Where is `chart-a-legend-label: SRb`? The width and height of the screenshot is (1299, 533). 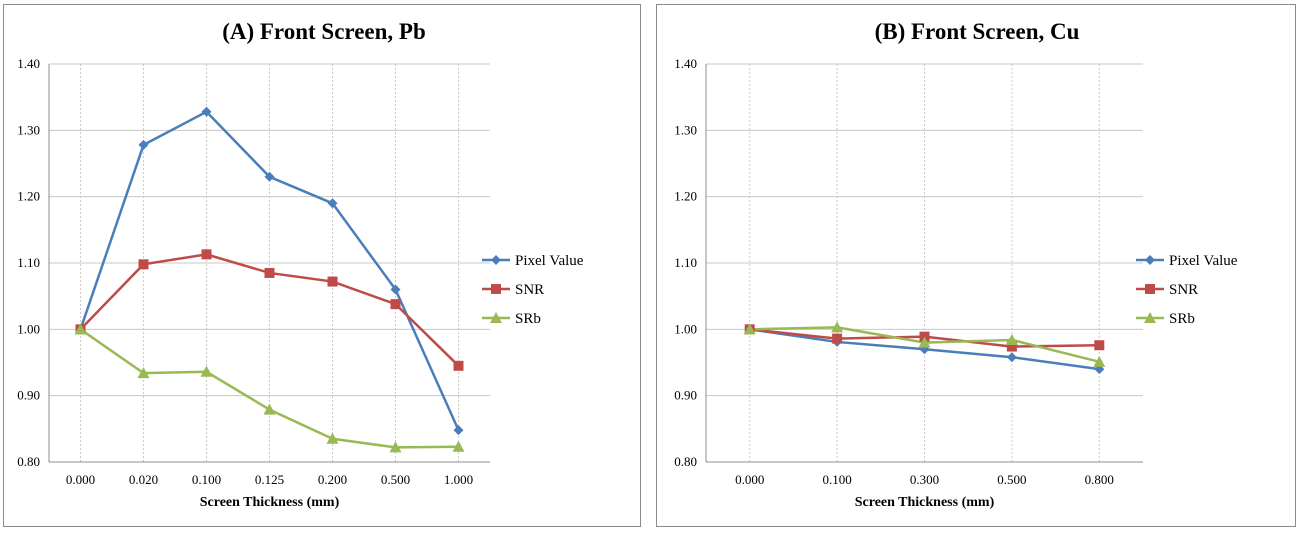
chart-a-legend-label: SRb is located at coordinates (528, 319).